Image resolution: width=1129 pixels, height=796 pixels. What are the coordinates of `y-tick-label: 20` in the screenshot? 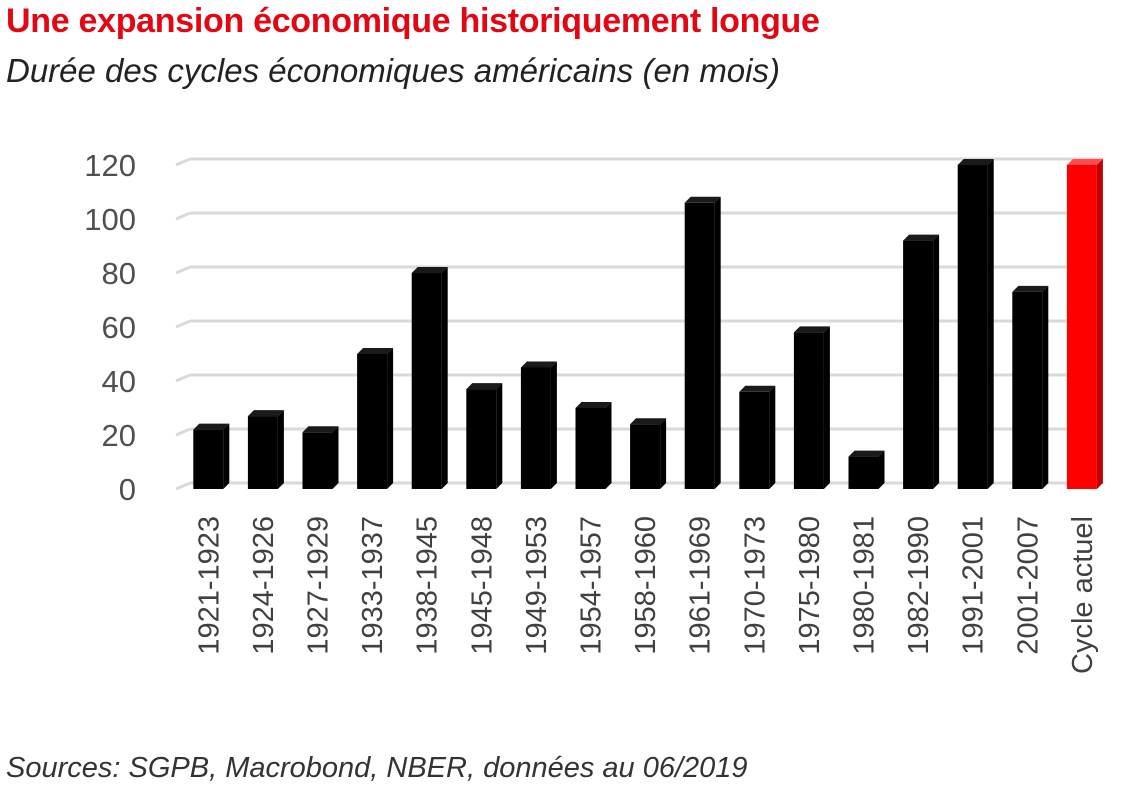 It's located at (119, 435).